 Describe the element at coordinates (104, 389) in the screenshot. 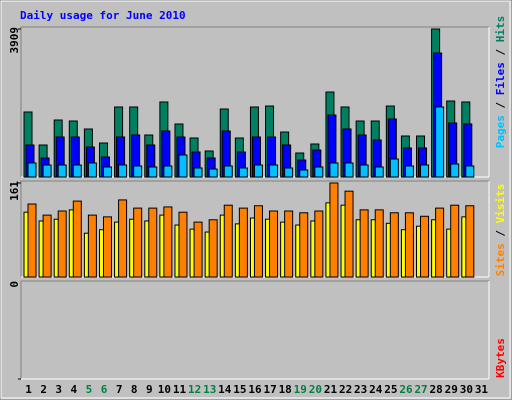

I see `x-tick-label: 6` at that location.